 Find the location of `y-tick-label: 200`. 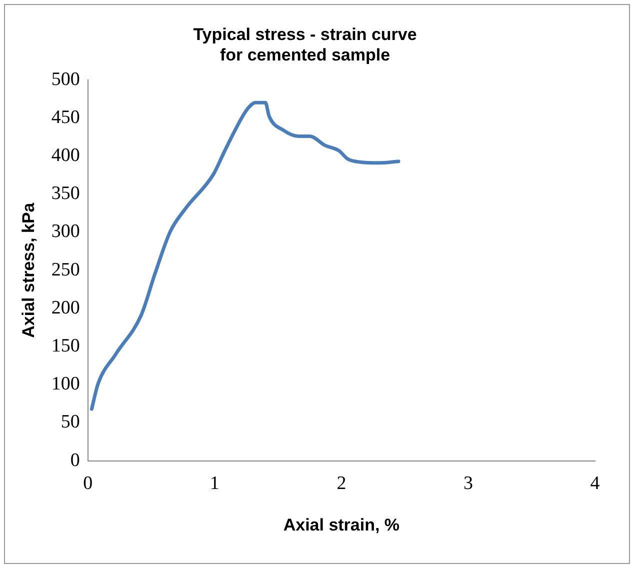

y-tick-label: 200 is located at coordinates (65, 307).